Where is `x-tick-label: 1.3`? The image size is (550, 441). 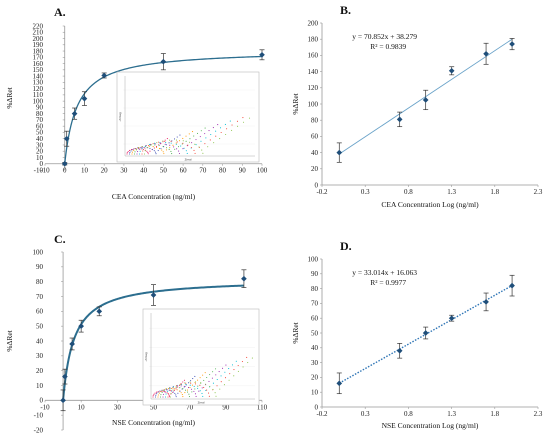
x-tick-label: 1.3 is located at coordinates (451, 192).